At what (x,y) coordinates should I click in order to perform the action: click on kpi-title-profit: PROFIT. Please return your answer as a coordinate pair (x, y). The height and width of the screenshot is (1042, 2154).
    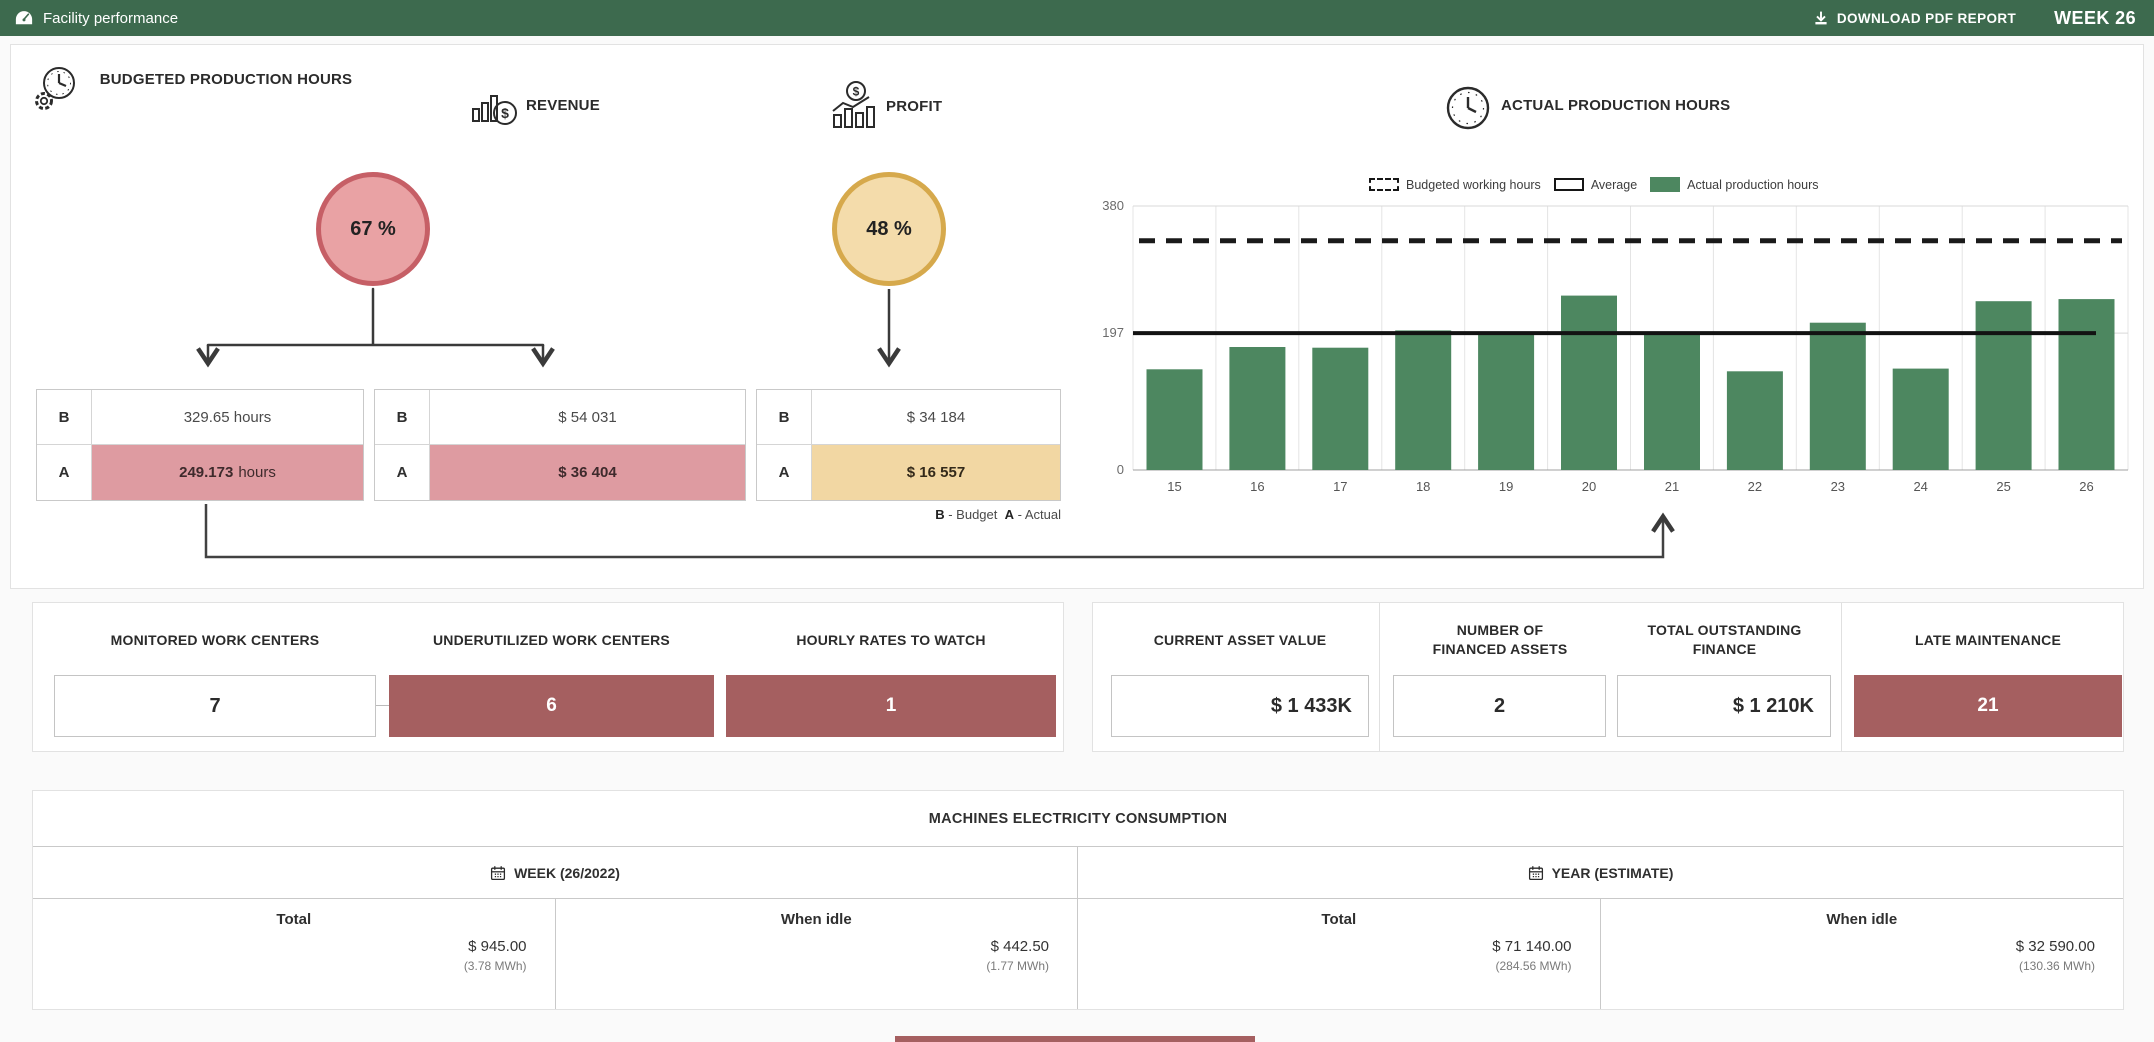
    Looking at the image, I should click on (914, 106).